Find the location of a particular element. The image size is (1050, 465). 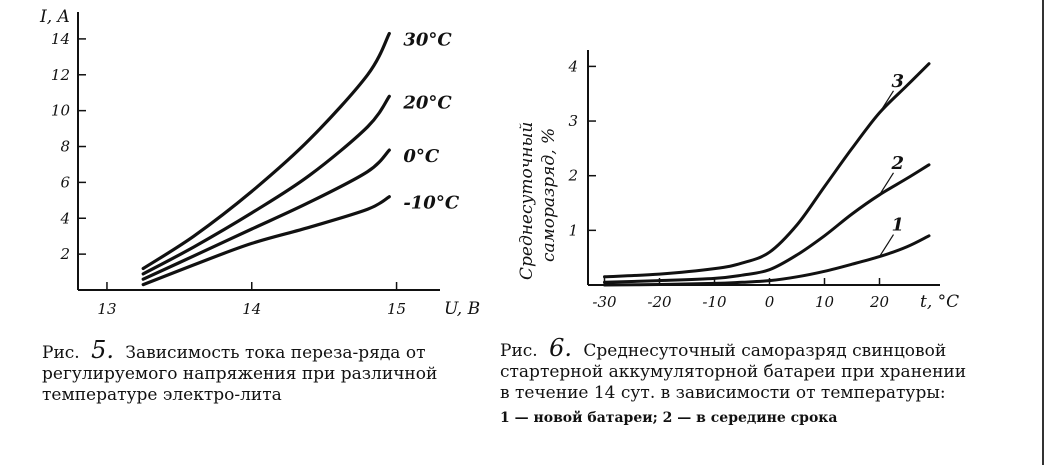

caption-fig5-prefix: Рис. is located at coordinates (61, 353).